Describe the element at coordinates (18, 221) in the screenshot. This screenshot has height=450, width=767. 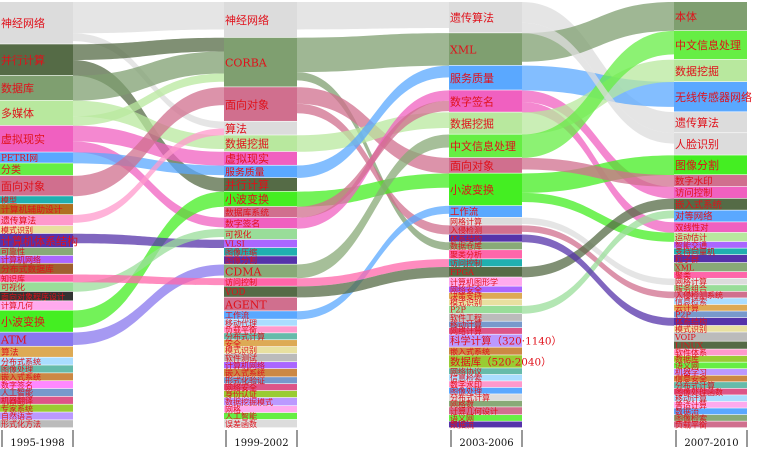
I see `topic-label: 遗传算法` at that location.